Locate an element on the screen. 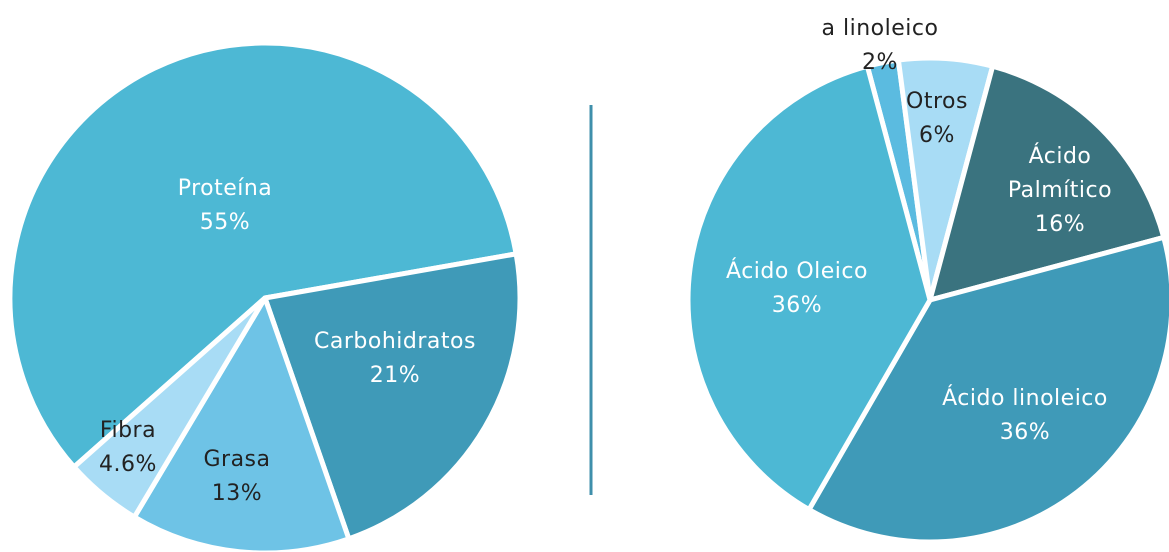 Image resolution: width=1169 pixels, height=552 pixels. slice-label: Ácido Palmítico 16% is located at coordinates (1060, 191).